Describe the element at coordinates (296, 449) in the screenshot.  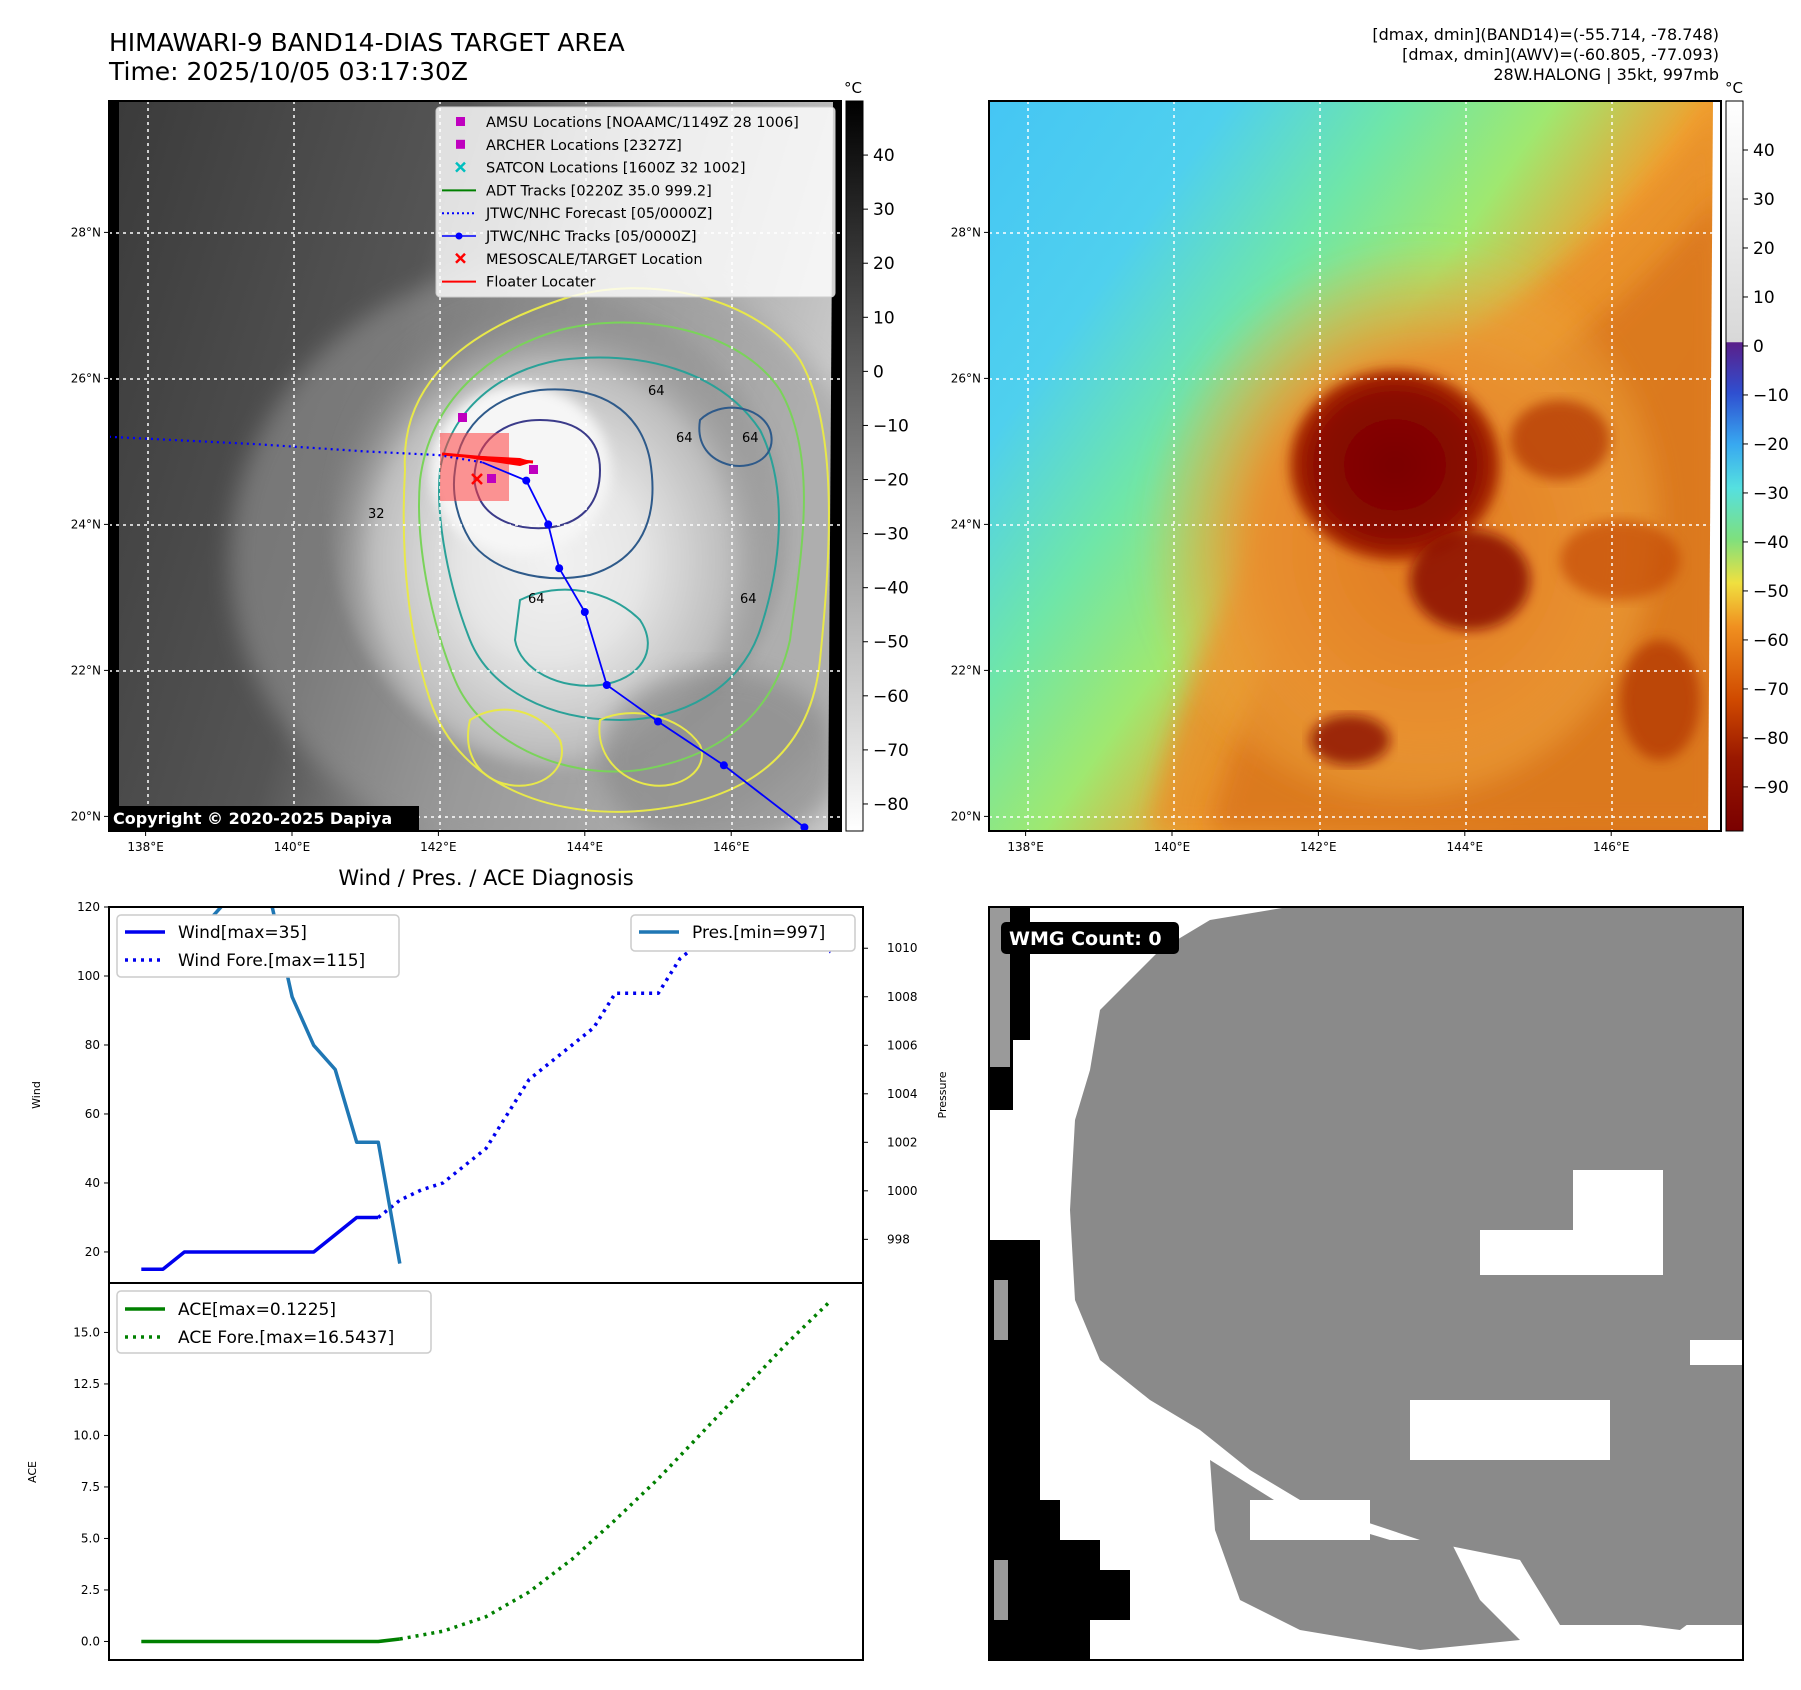
I see `forecast-track-line` at that location.